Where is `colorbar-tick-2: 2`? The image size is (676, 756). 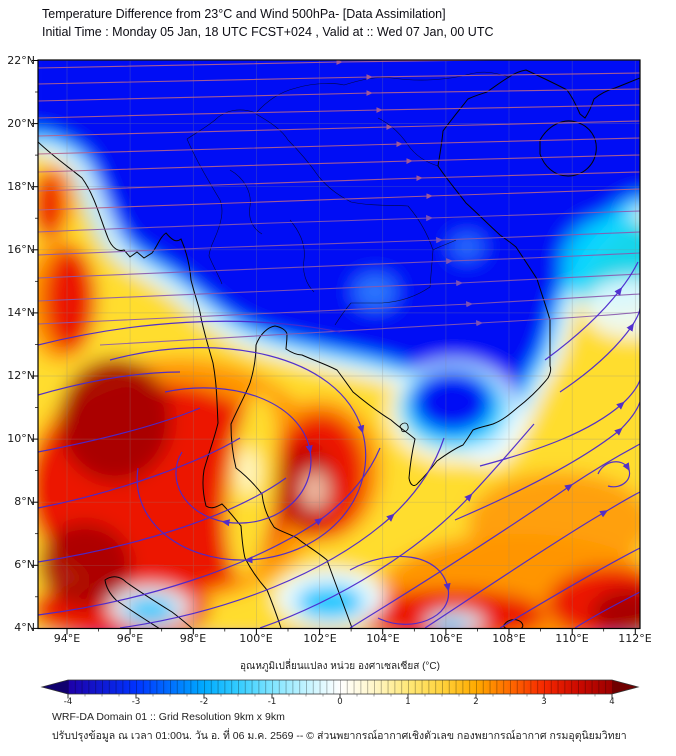
colorbar-tick-2: 2 is located at coordinates (476, 702).